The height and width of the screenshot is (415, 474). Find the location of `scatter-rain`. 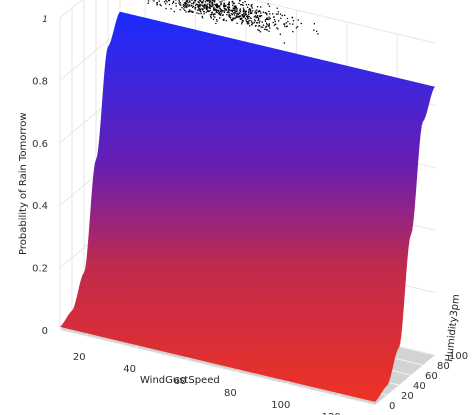

scatter-rain is located at coordinates (233, 22).